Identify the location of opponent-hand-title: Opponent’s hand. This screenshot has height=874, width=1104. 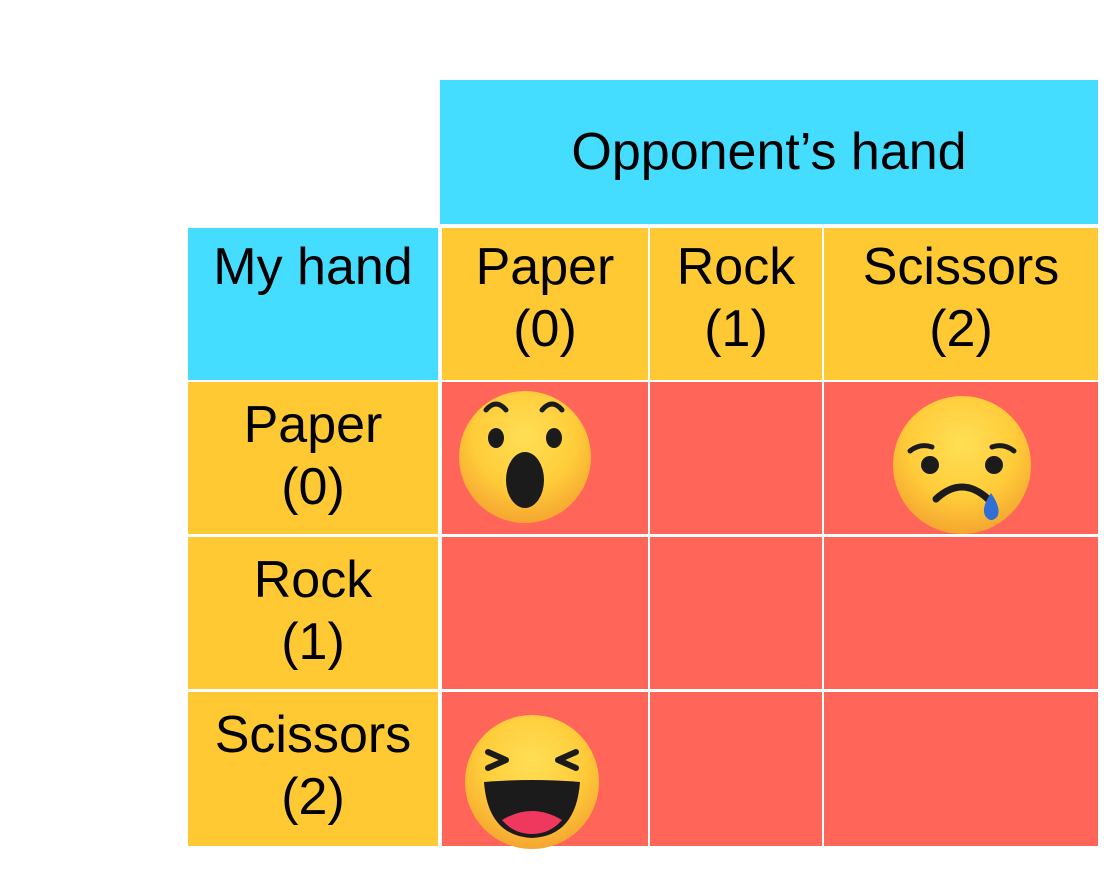
(769, 152).